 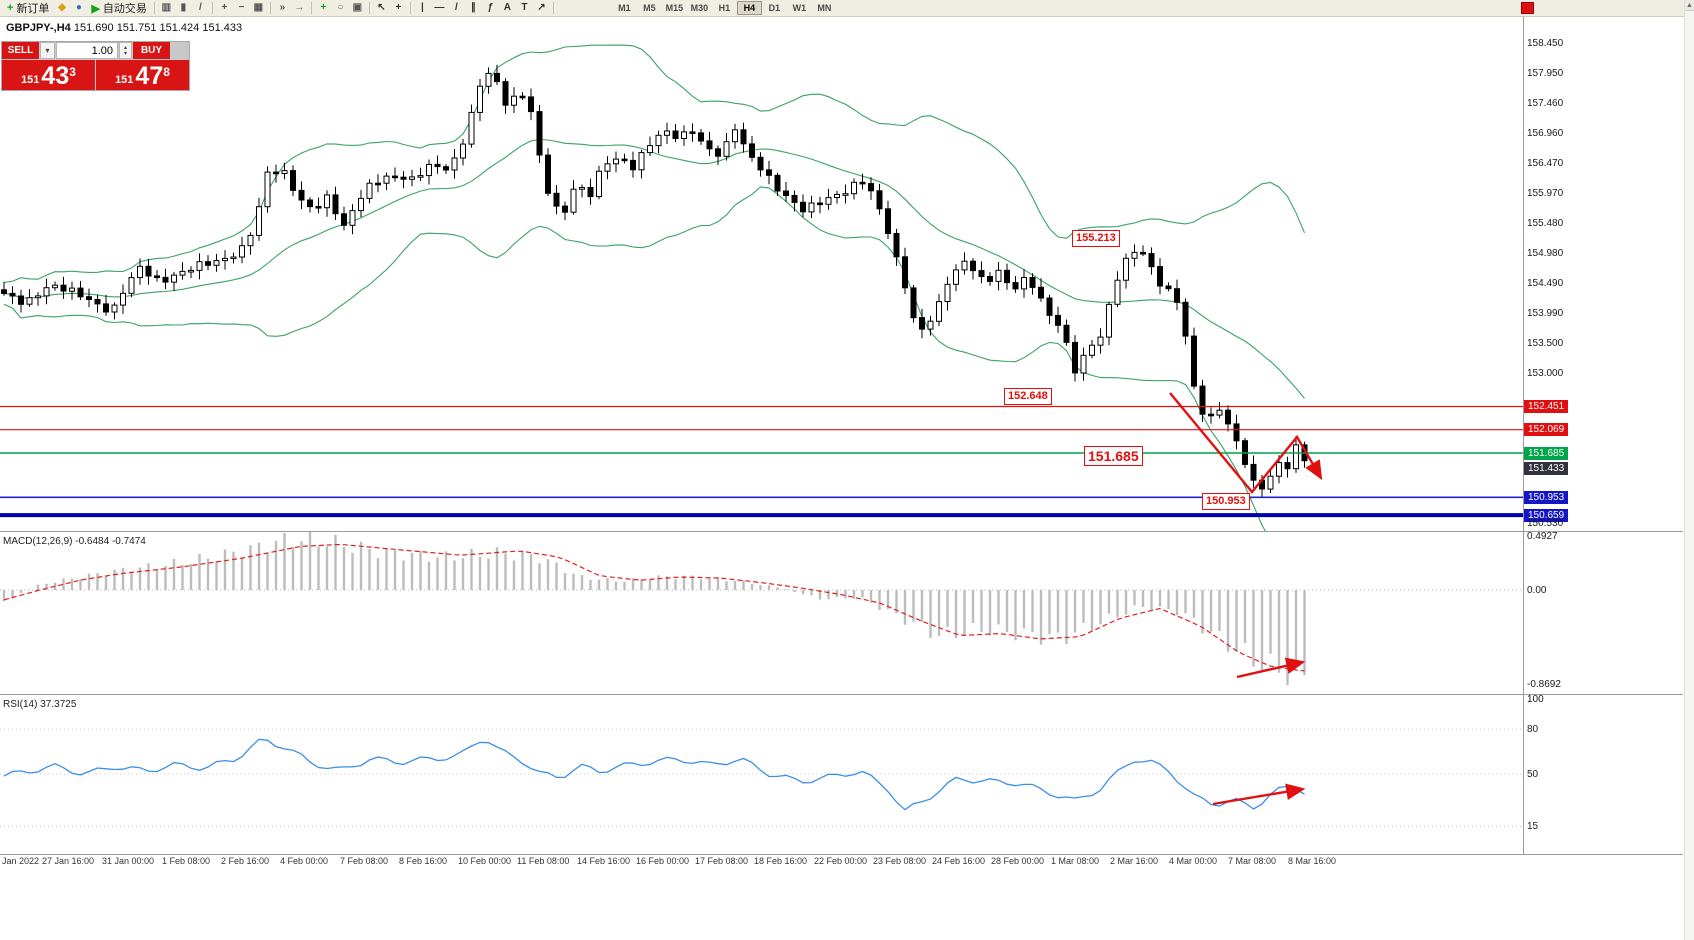 What do you see at coordinates (151, 50) in the screenshot?
I see `buy-button: BUY` at bounding box center [151, 50].